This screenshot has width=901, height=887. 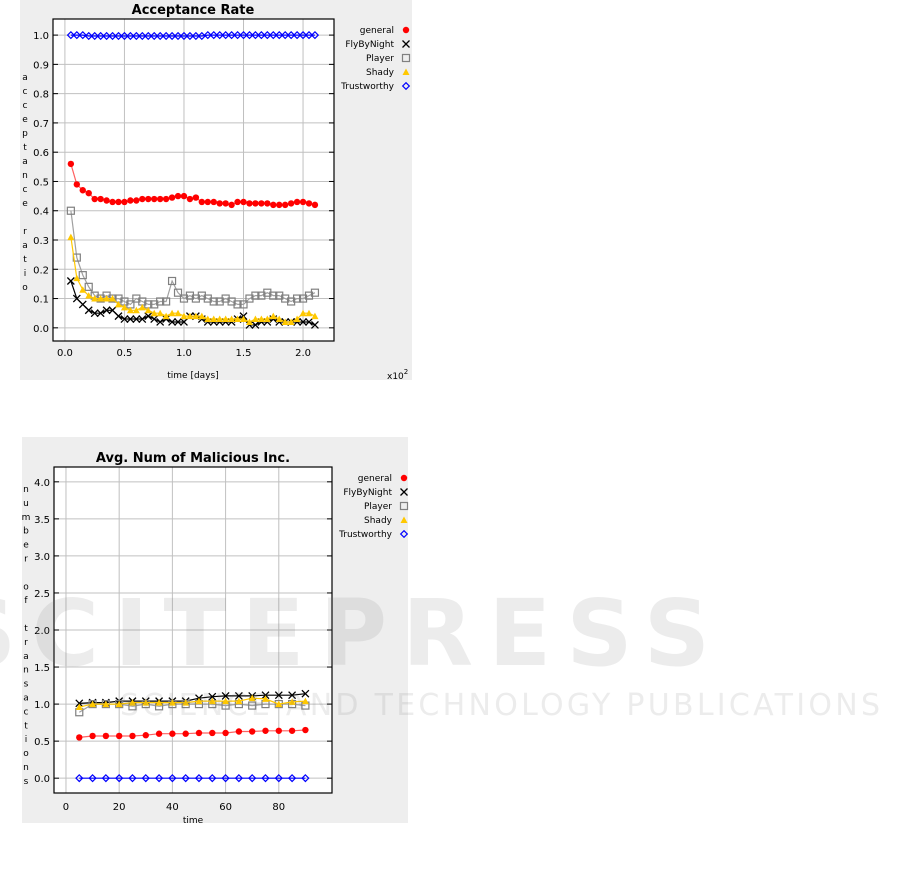 I want to click on x-tick-label: 1.5, so click(x=244, y=353).